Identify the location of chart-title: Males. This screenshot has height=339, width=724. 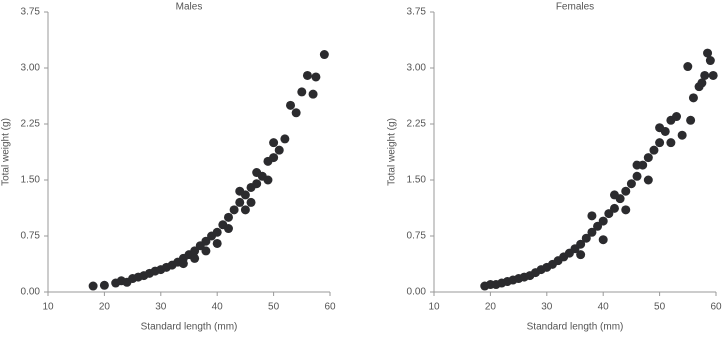
(189, 7).